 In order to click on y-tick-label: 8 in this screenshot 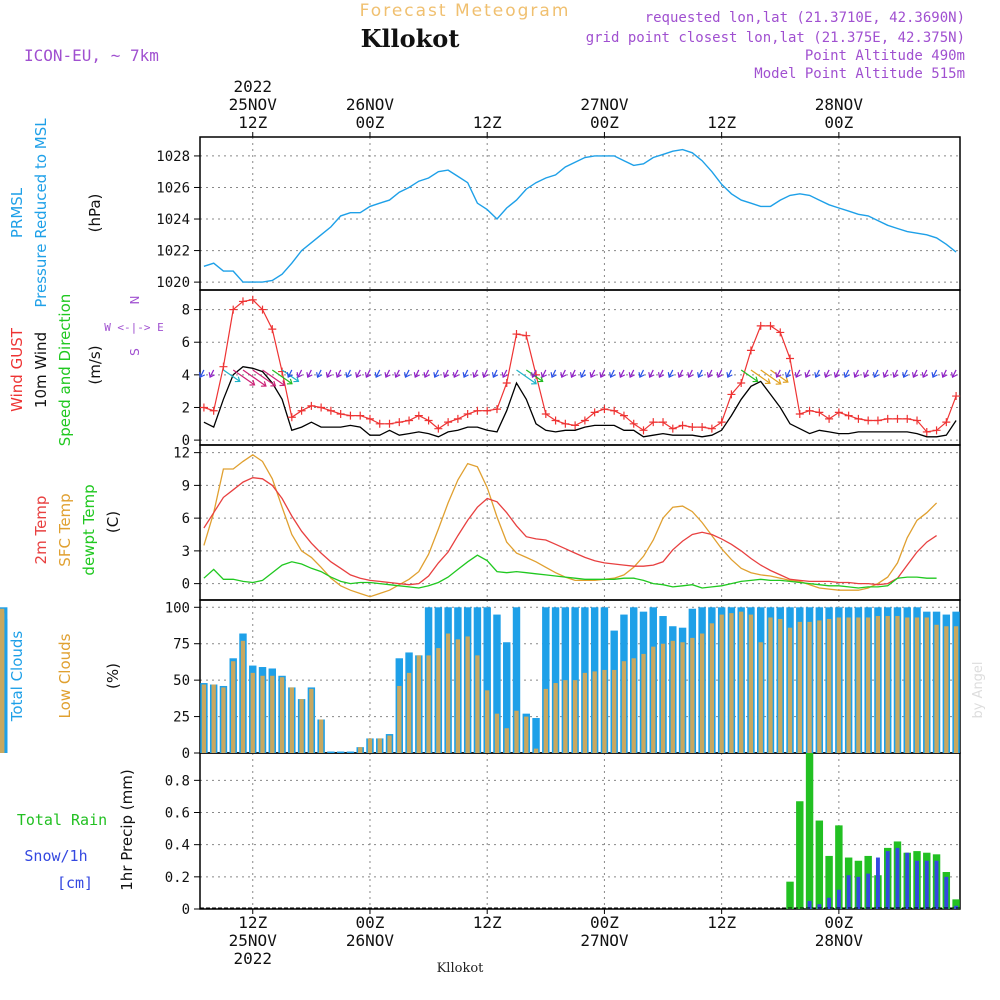, I will do `click(186, 311)`.